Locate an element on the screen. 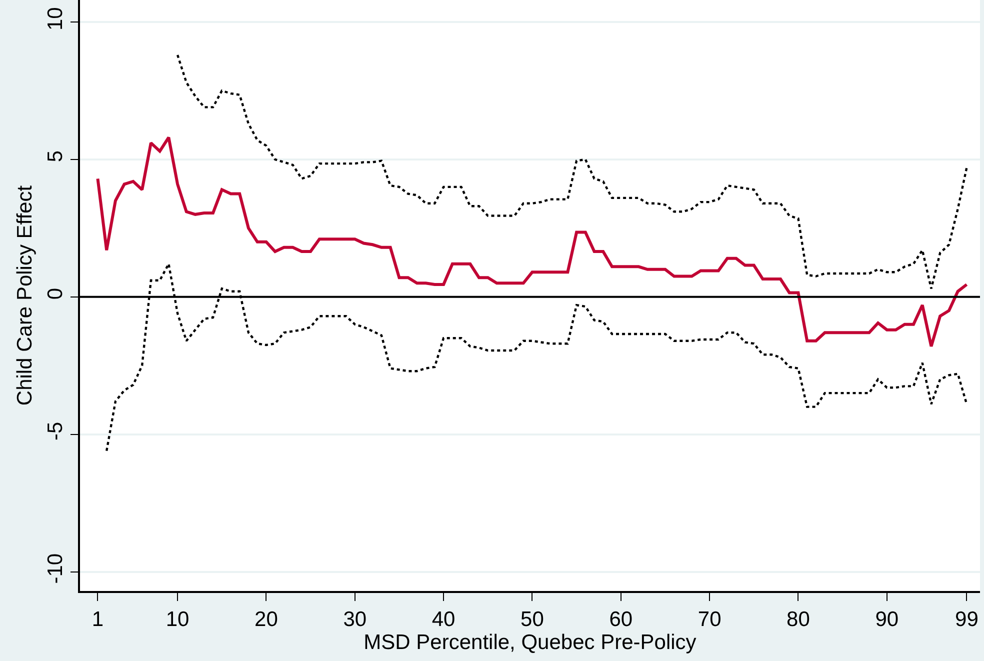 The width and height of the screenshot is (984, 661). x-tick-label: 40 is located at coordinates (444, 619).